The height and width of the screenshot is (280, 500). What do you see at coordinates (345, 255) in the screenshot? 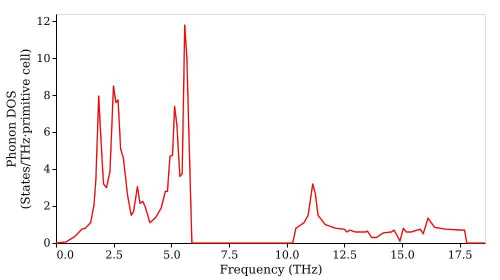
I see `x-tick-label: 12.5` at bounding box center [345, 255].